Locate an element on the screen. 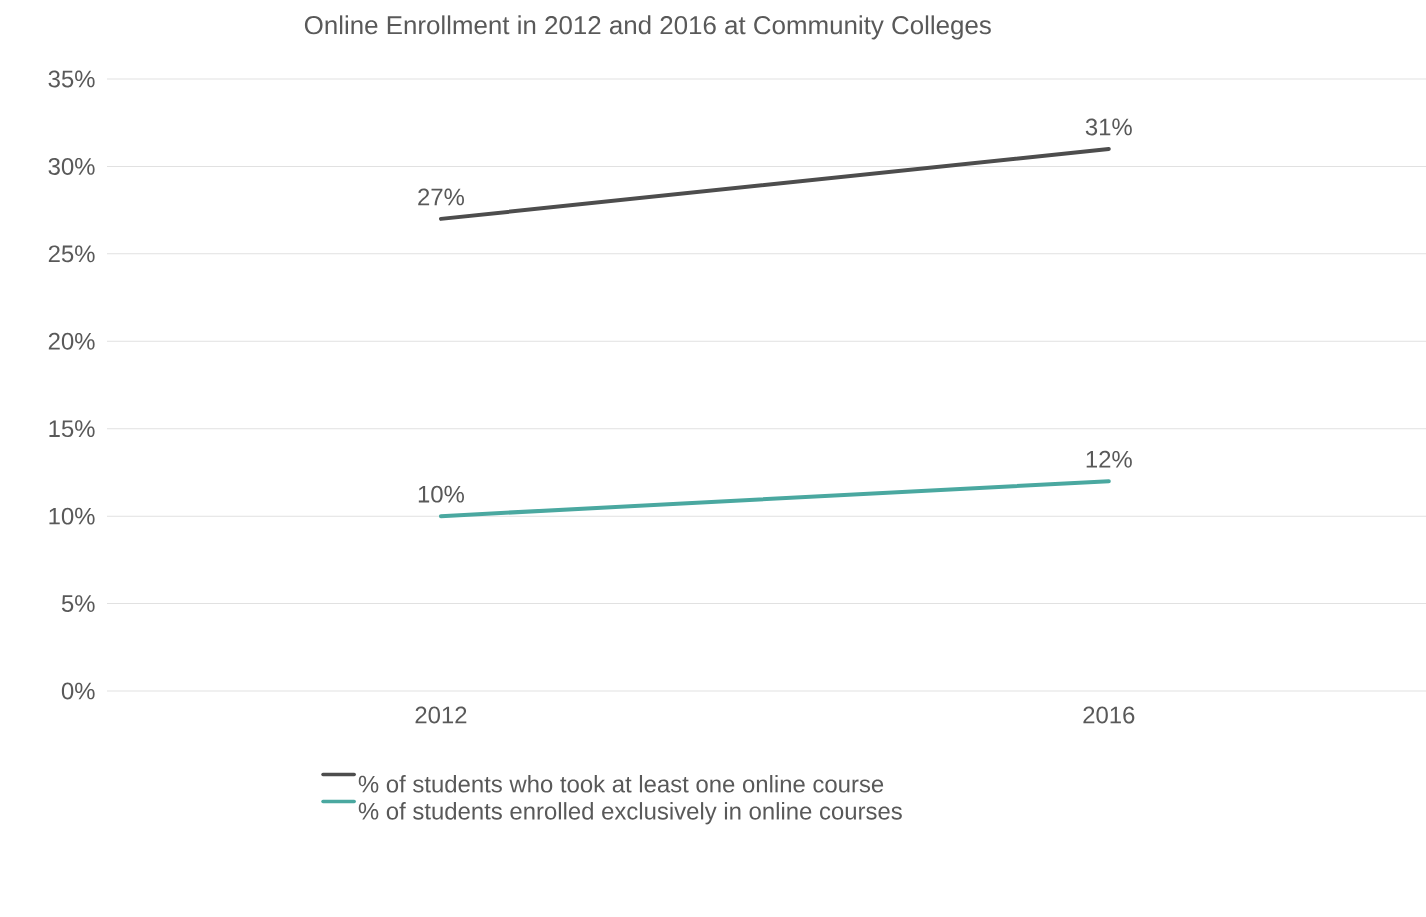 Image resolution: width=1426 pixels, height=917 pixels. y-tick-label: 10% is located at coordinates (72, 516).